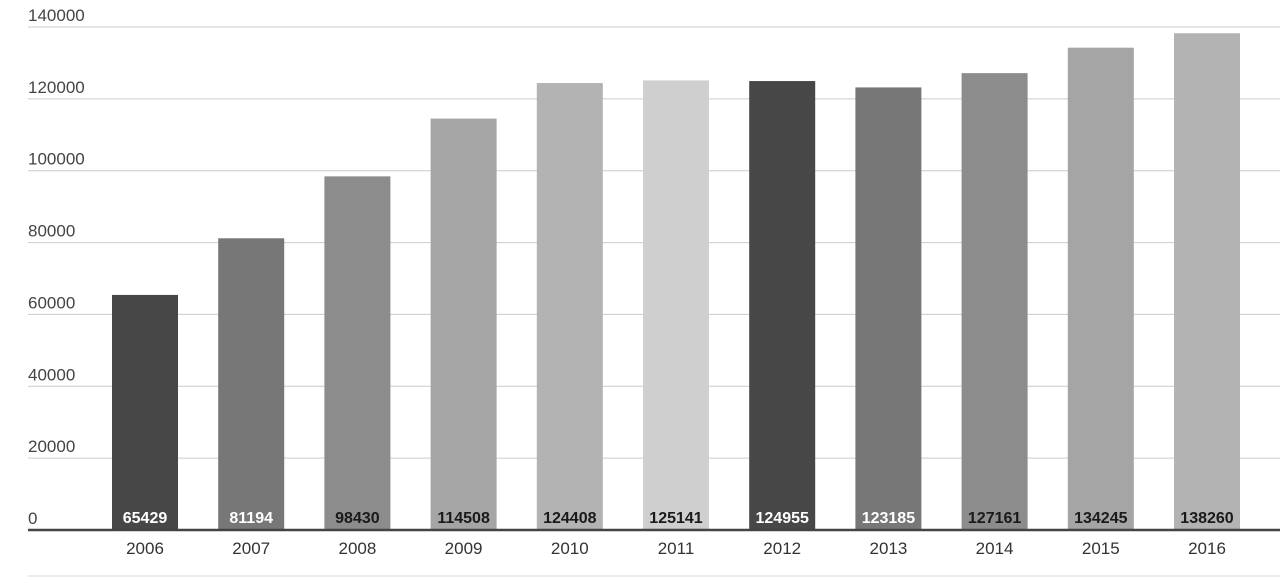 This screenshot has height=587, width=1280. Describe the element at coordinates (145, 412) in the screenshot. I see `bar-2006` at that location.